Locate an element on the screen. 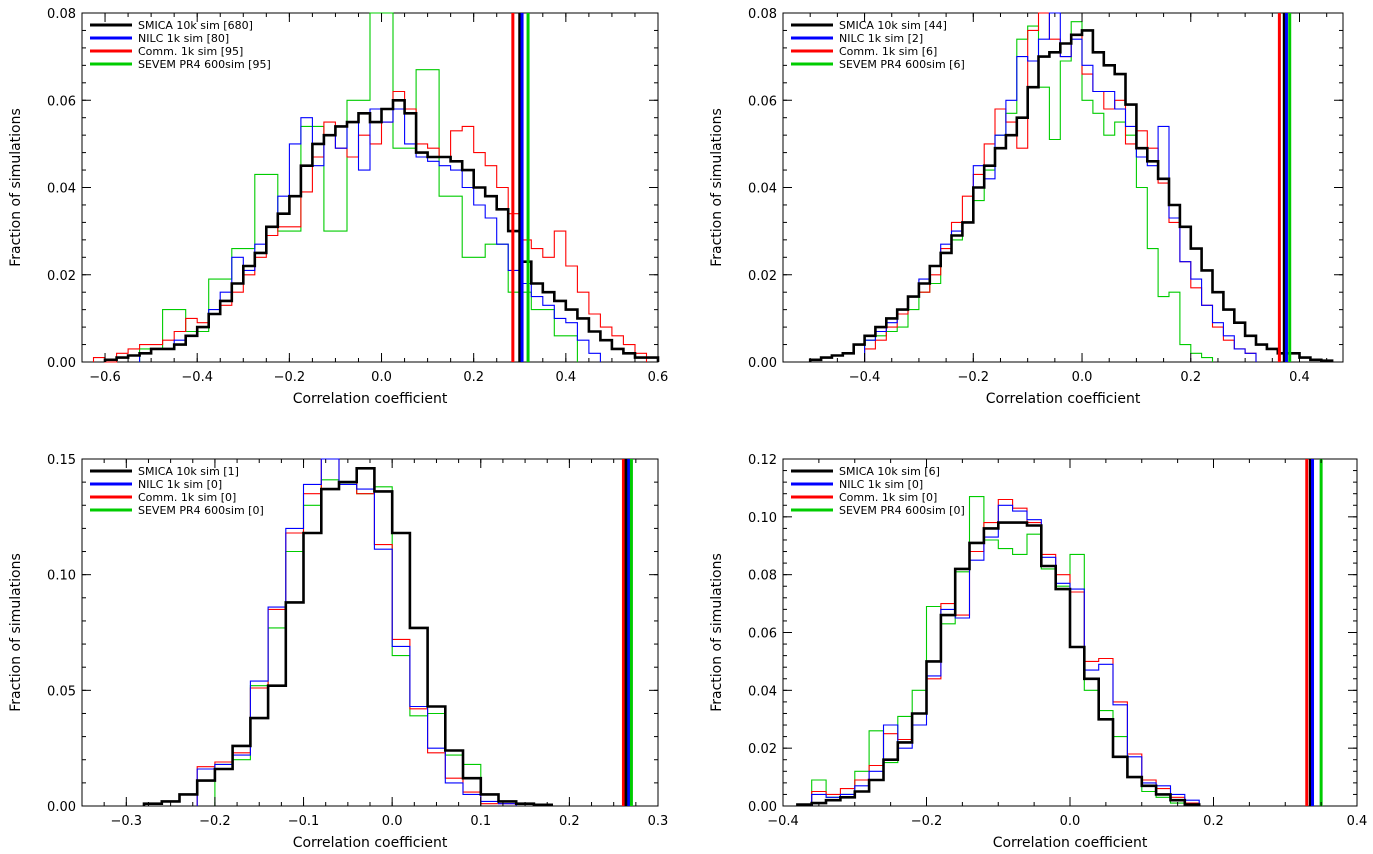  legend-label-nilc: NILC 1k sim [80] is located at coordinates (183, 38).